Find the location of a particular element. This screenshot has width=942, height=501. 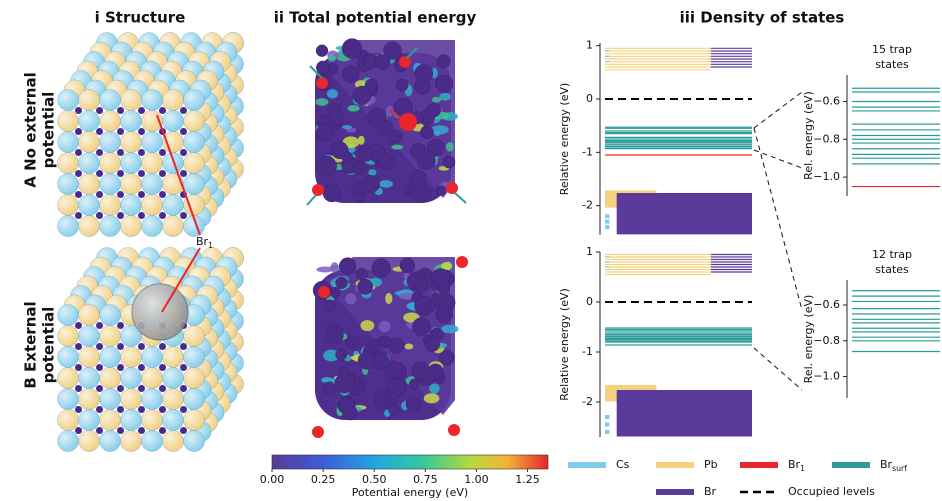

column-title: ii Total potential energy is located at coordinates (375, 18).